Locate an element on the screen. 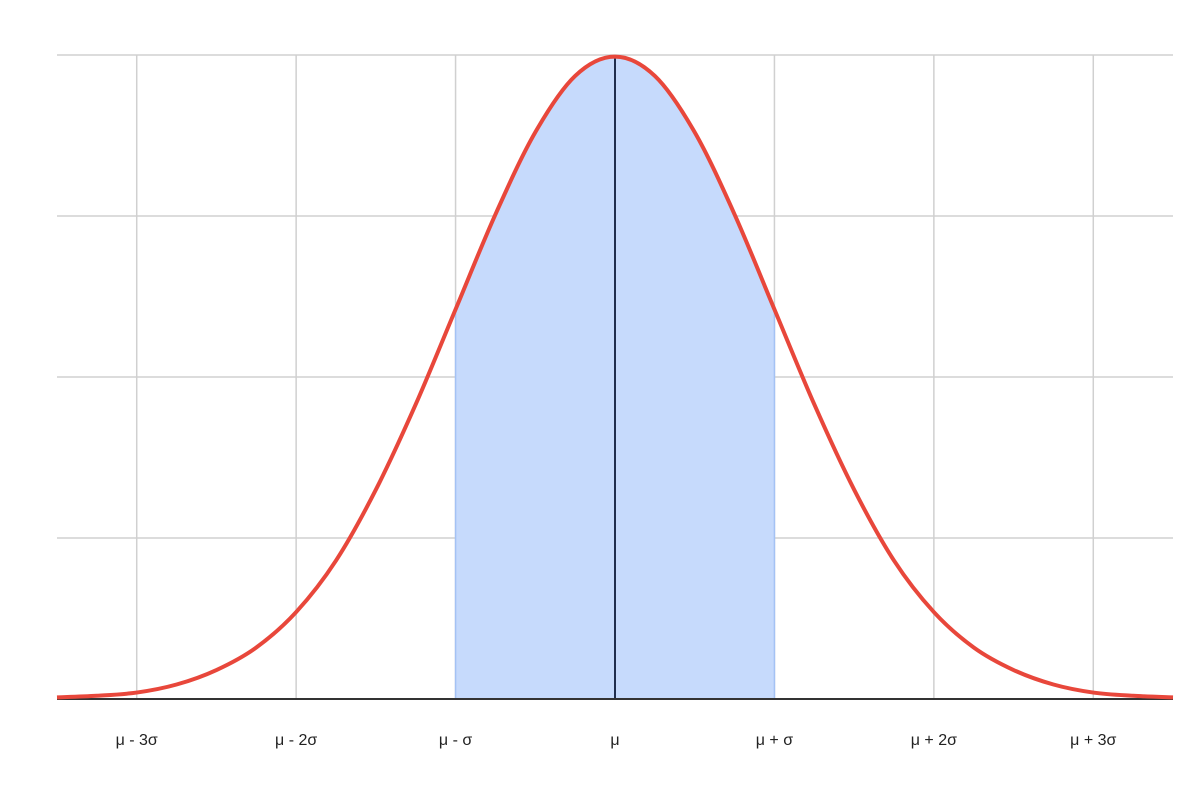 The height and width of the screenshot is (792, 1201). x-tick-label: μ - 2σ is located at coordinates (296, 740).